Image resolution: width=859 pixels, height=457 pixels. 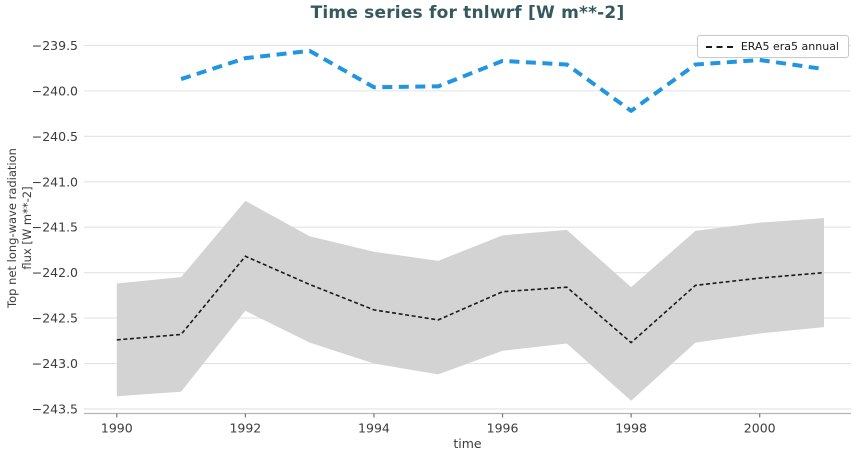 What do you see at coordinates (760, 428) in the screenshot?
I see `x-tick-label: 2000` at bounding box center [760, 428].